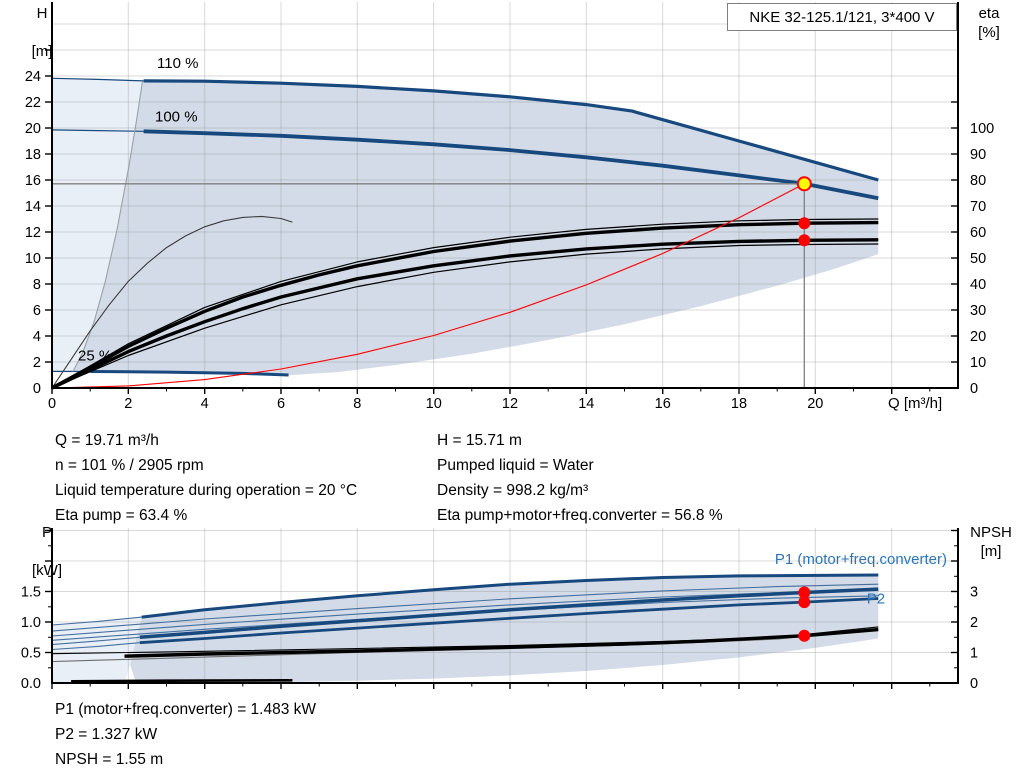 The image size is (1024, 781). I want to click on right-axis-title: [m], so click(991, 551).